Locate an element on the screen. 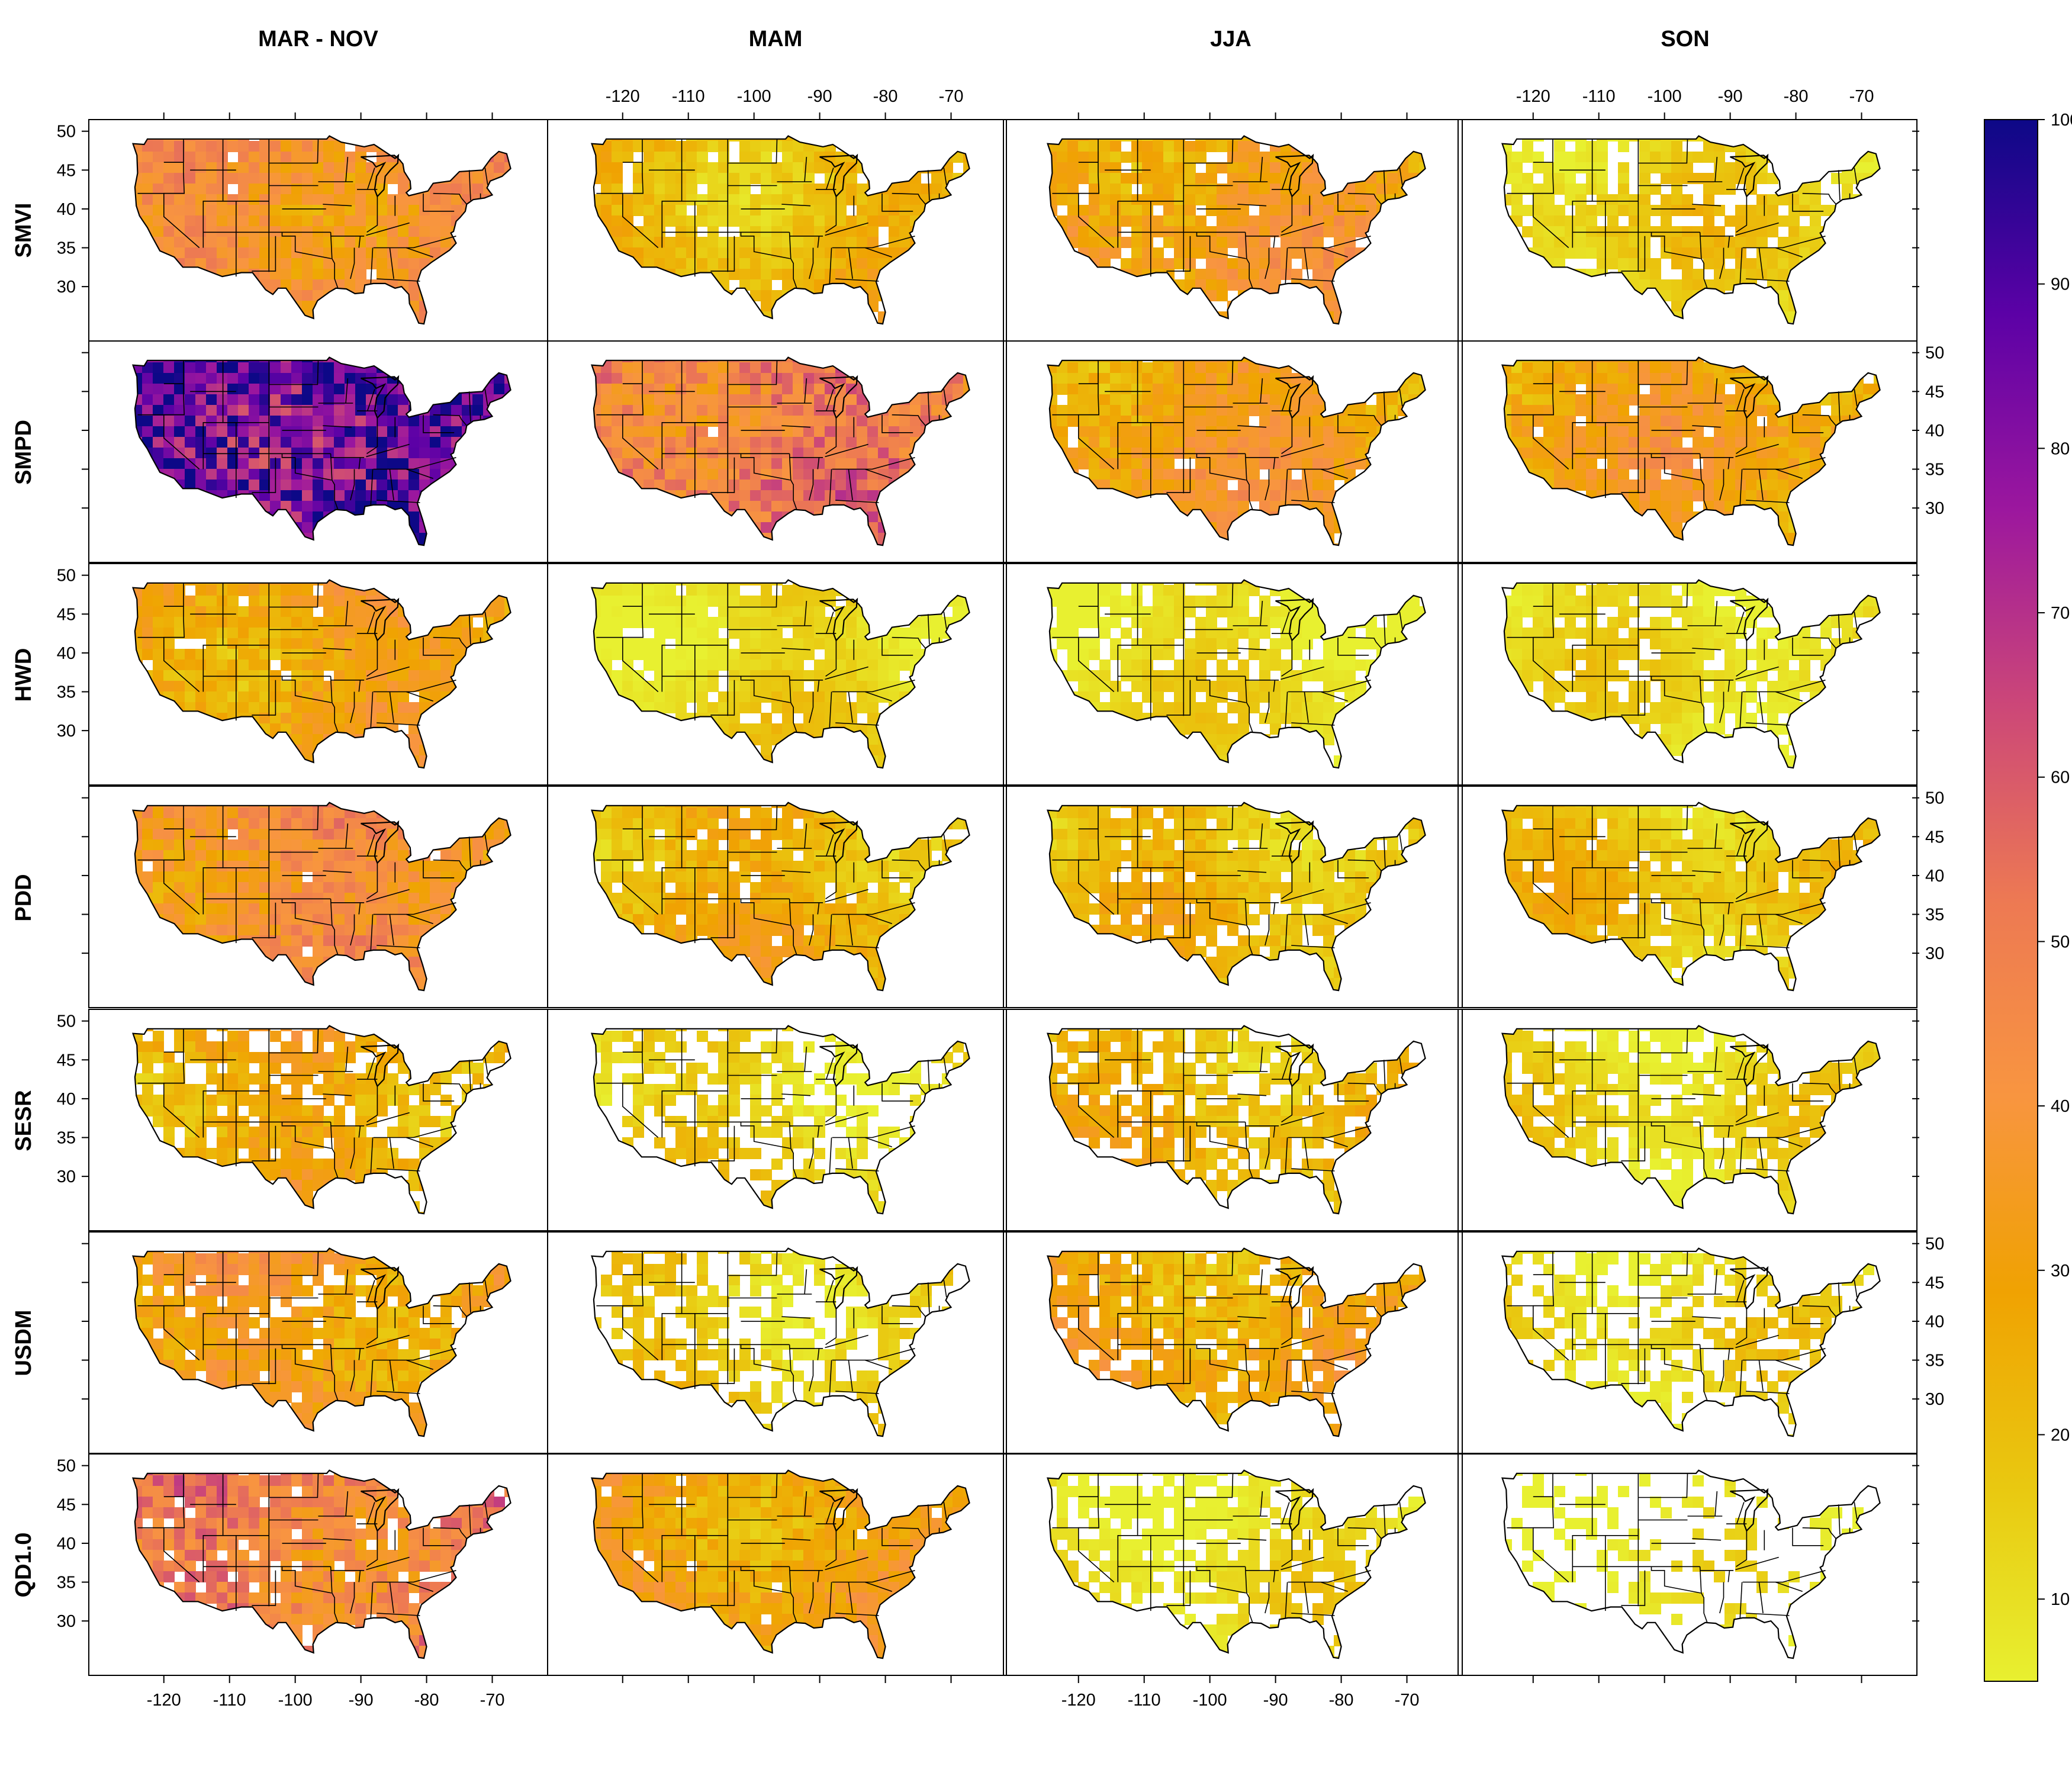  row-title: HWD is located at coordinates (24, 675).